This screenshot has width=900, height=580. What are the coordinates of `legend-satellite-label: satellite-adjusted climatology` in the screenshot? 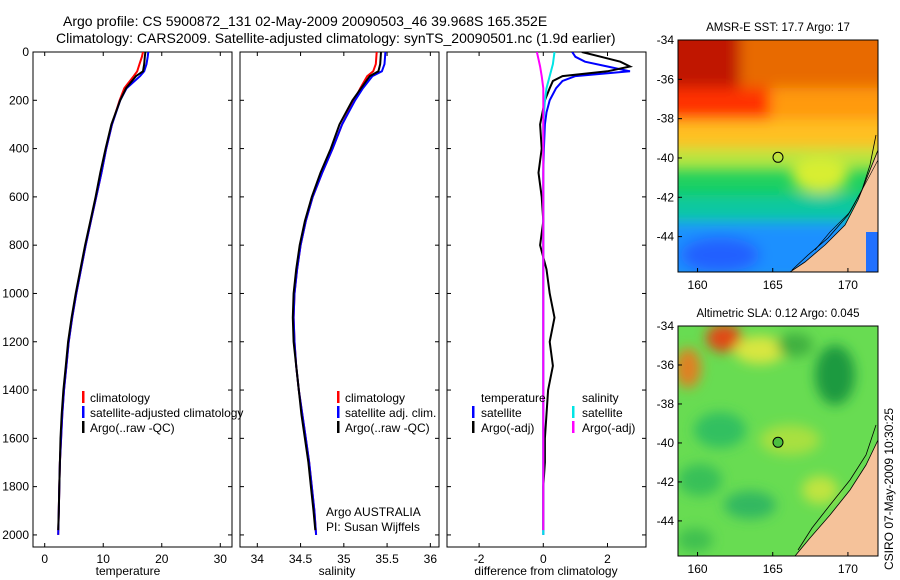 It's located at (166, 413).